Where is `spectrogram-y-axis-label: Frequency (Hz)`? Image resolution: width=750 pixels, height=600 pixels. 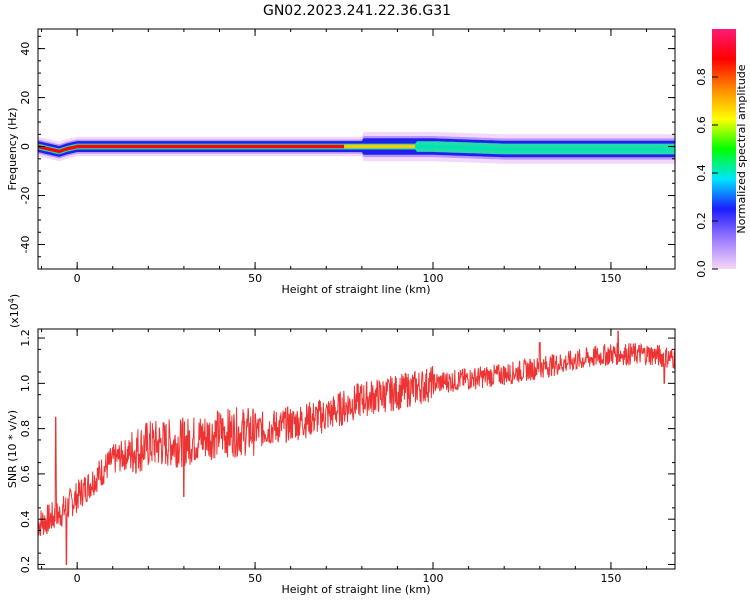 spectrogram-y-axis-label: Frequency (Hz) is located at coordinates (12, 149).